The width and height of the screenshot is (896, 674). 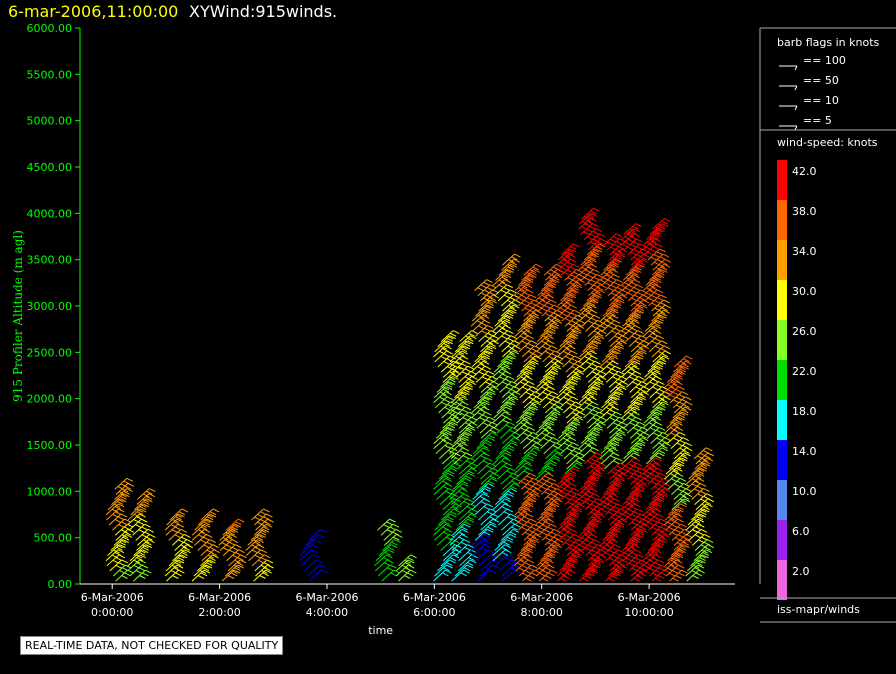 I want to click on x-tick-date: 6-Mar-2006, so click(x=541, y=597).